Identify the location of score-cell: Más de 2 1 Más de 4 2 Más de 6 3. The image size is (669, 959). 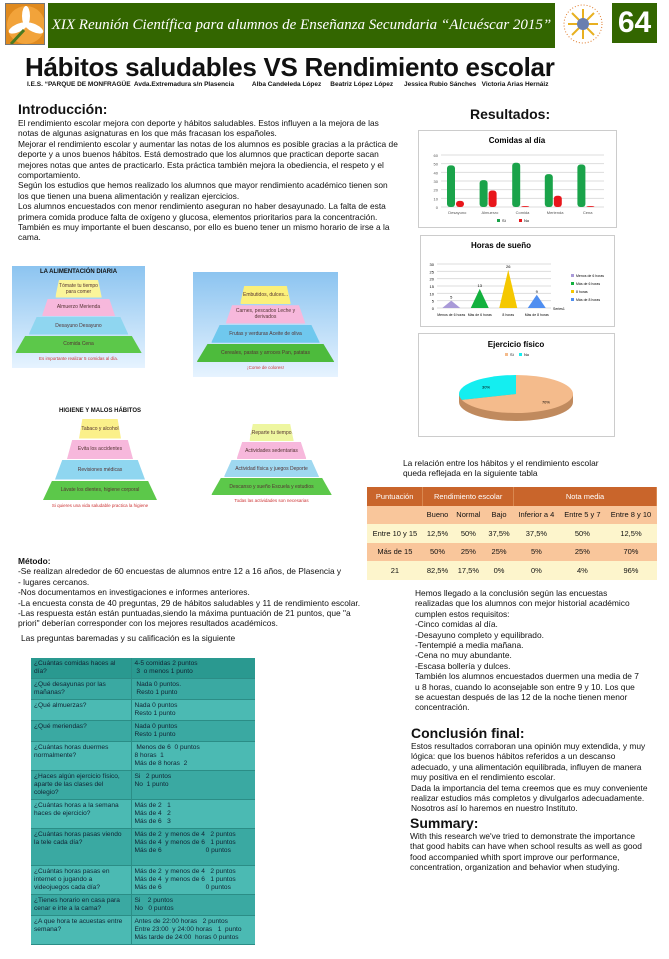
(193, 814).